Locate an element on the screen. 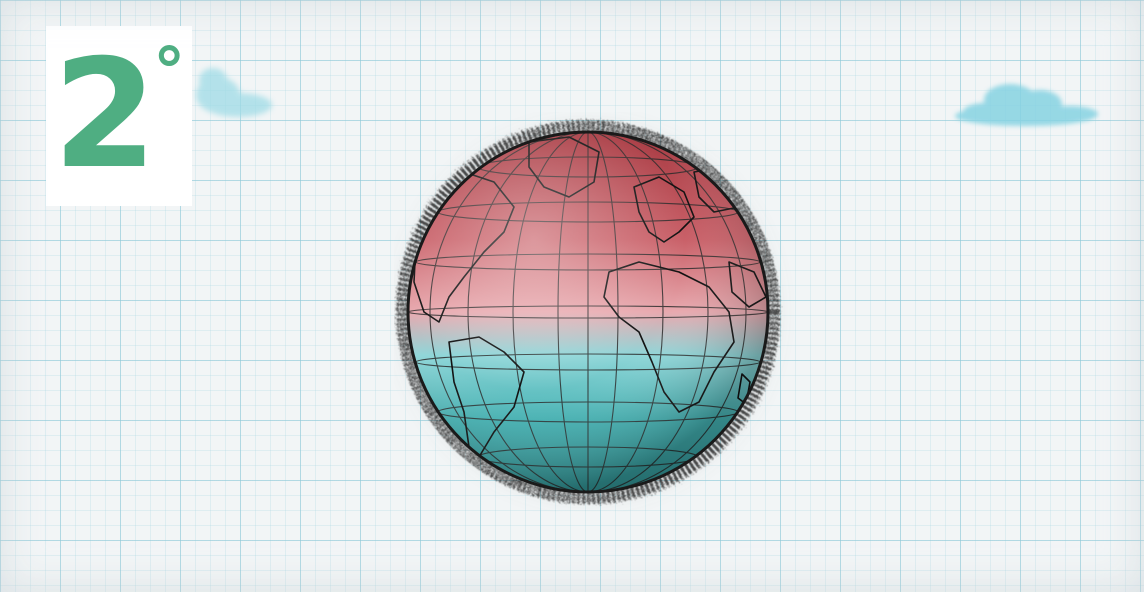 Image resolution: width=1144 pixels, height=592 pixels. two-degrees-logo: 2 ° is located at coordinates (119, 116).